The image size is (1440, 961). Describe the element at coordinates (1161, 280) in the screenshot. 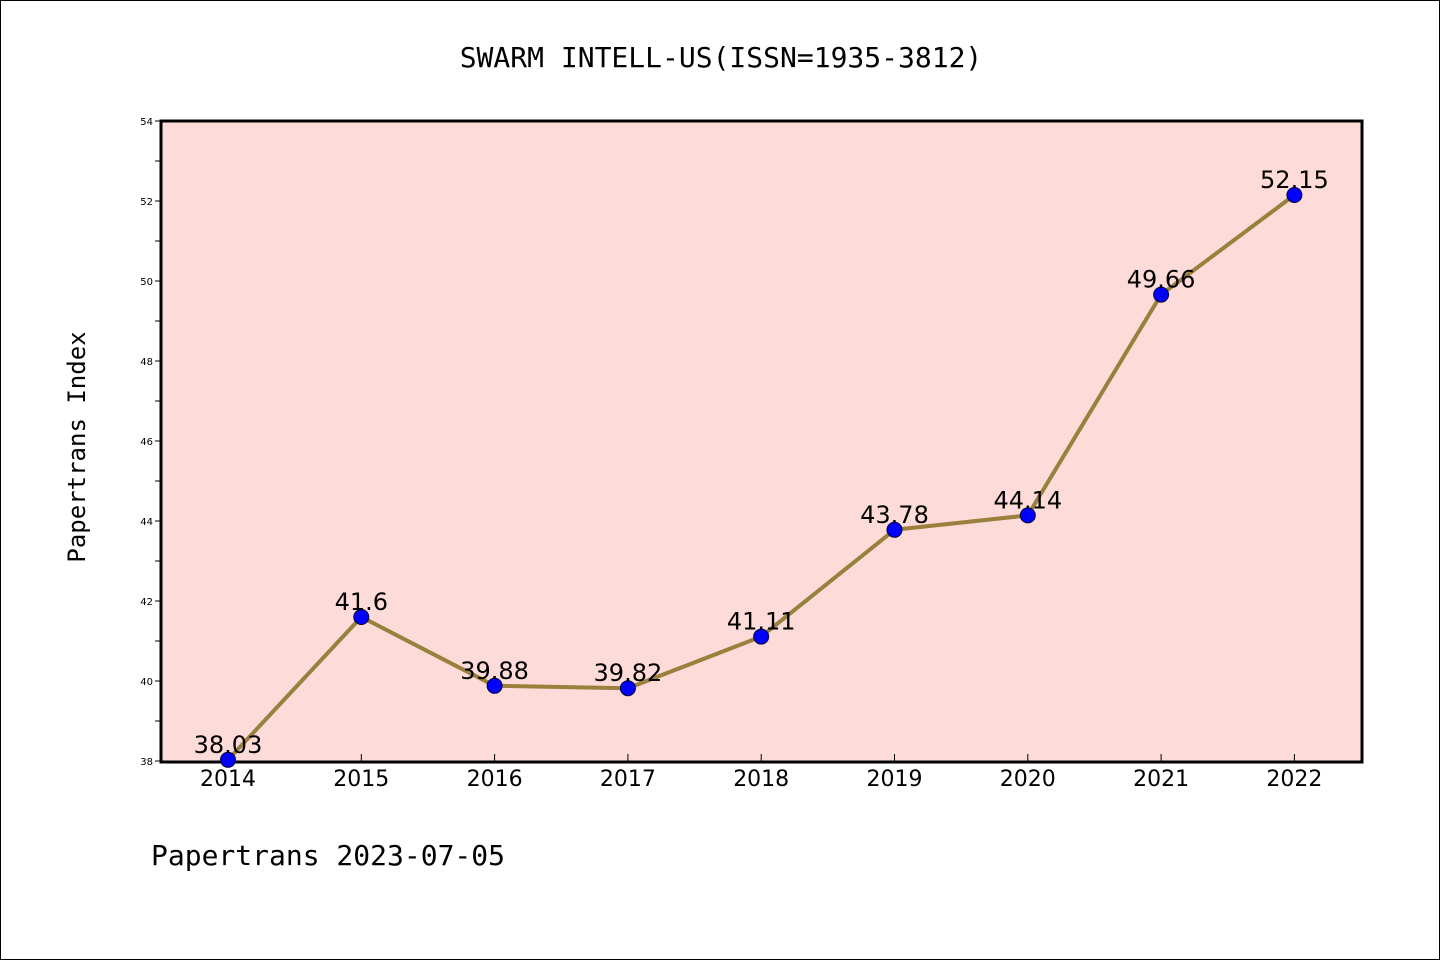

I see `data-value-label: 49.66` at that location.